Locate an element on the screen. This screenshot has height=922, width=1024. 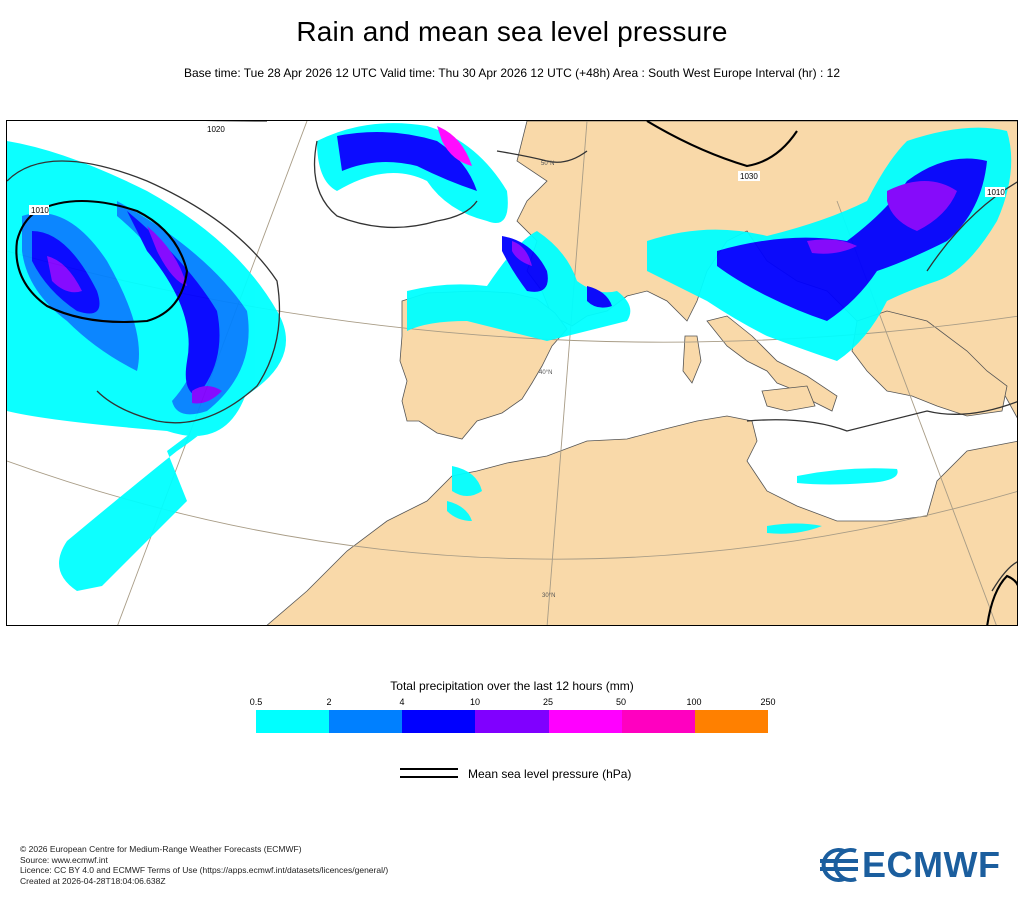
graticule-label-40n: 40°N is located at coordinates (545, 373).